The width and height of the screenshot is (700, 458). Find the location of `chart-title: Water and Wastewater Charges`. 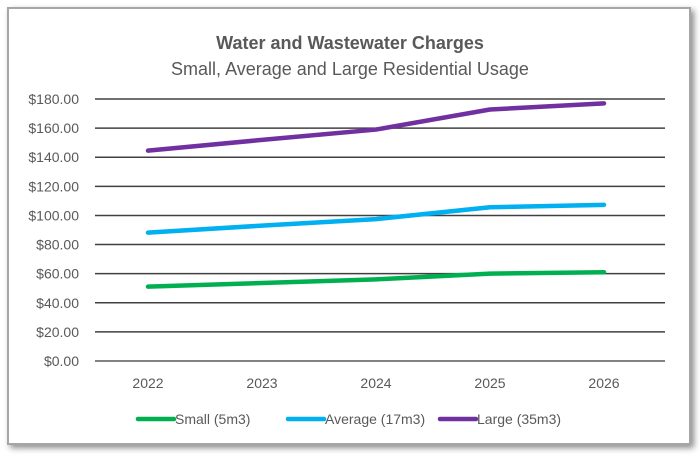

chart-title: Water and Wastewater Charges is located at coordinates (350, 43).